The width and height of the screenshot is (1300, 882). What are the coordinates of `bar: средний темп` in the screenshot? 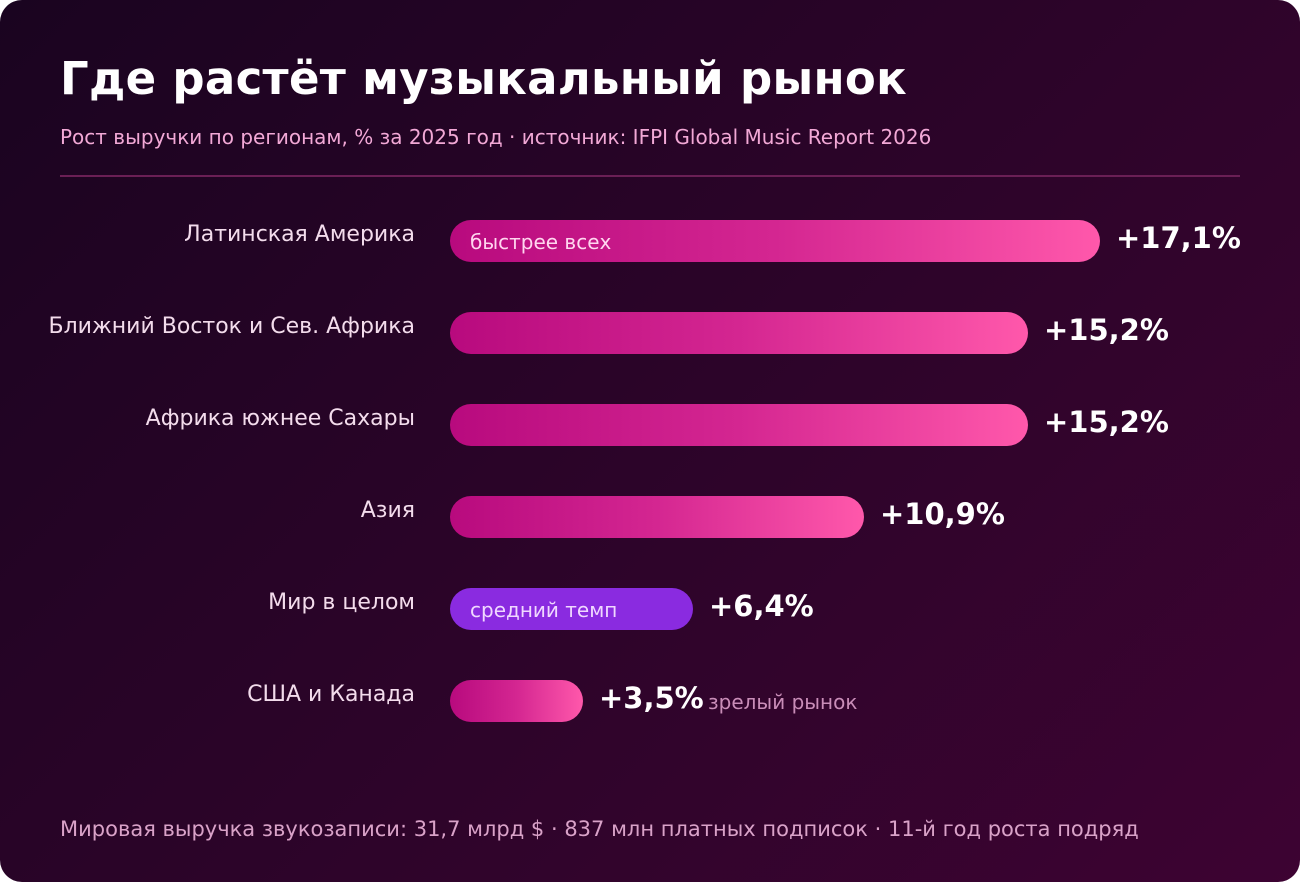 It's located at (571, 609).